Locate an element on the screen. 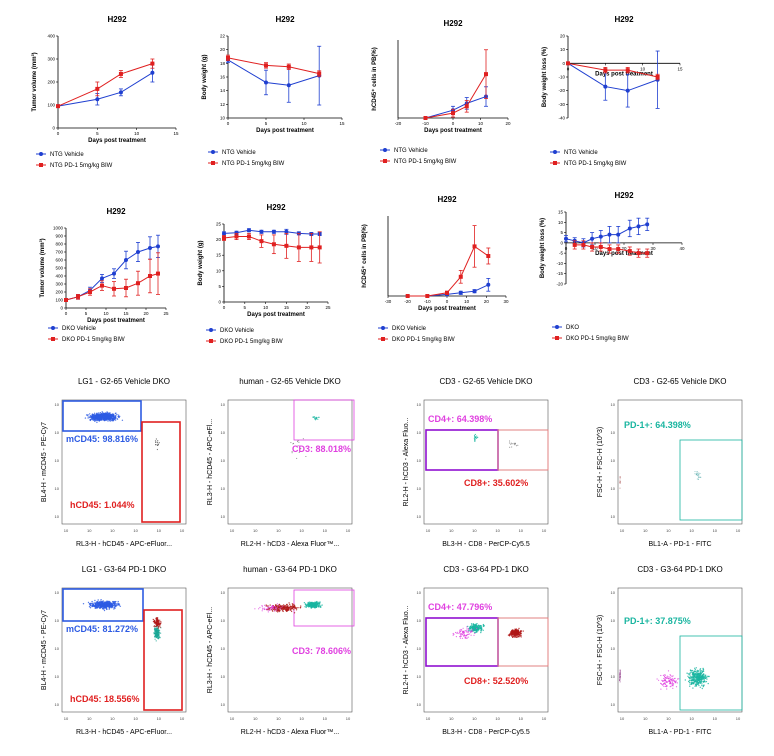 Image resolution: width=774 pixels, height=756 pixels. y-tick-label: 900 is located at coordinates (59, 236).